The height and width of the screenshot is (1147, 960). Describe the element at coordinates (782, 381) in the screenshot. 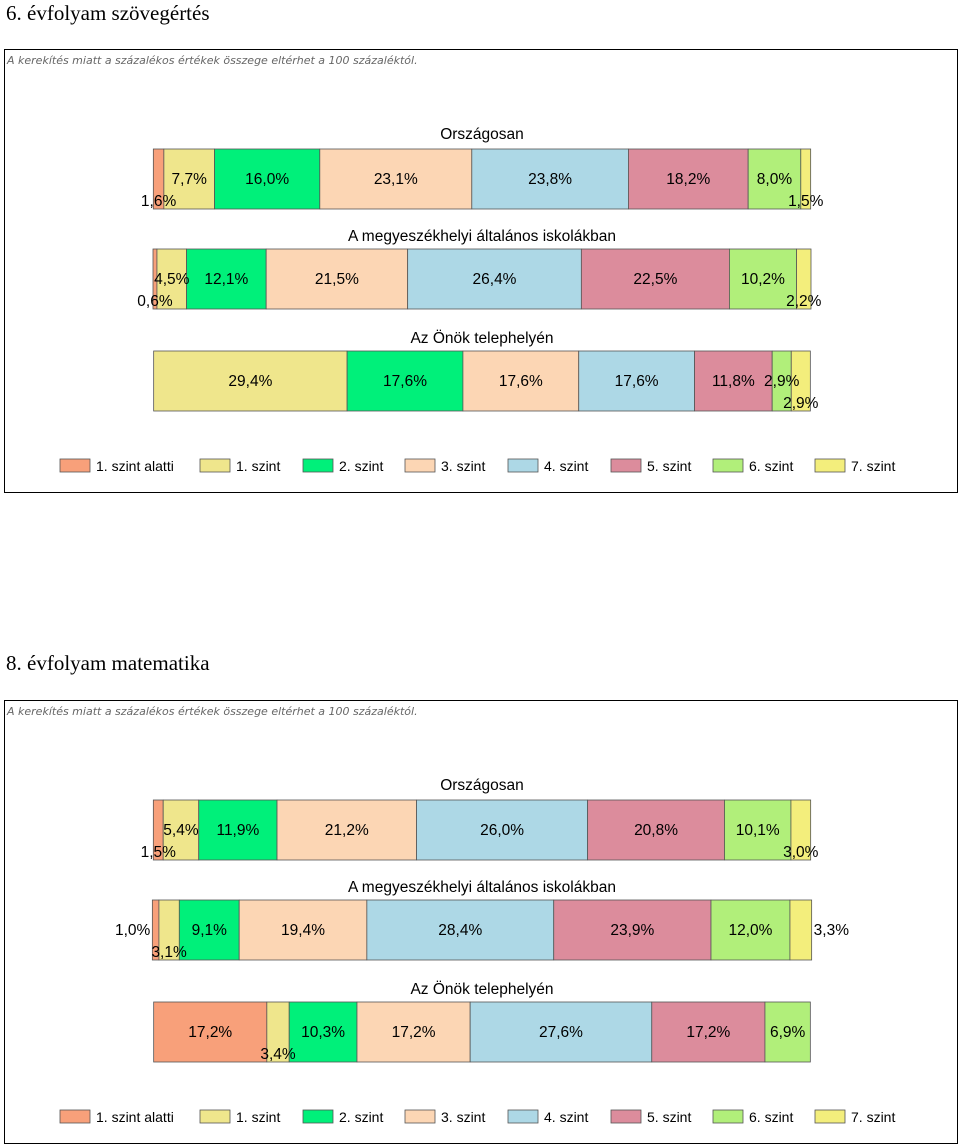

I see `data-label: 2,9%` at that location.